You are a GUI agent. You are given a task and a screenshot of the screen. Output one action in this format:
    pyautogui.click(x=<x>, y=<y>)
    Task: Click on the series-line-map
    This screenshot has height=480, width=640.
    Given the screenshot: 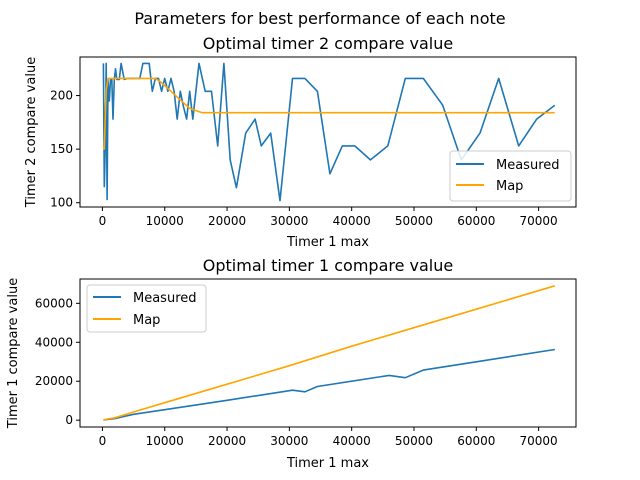 What is the action you would take?
    pyautogui.click(x=328, y=113)
    